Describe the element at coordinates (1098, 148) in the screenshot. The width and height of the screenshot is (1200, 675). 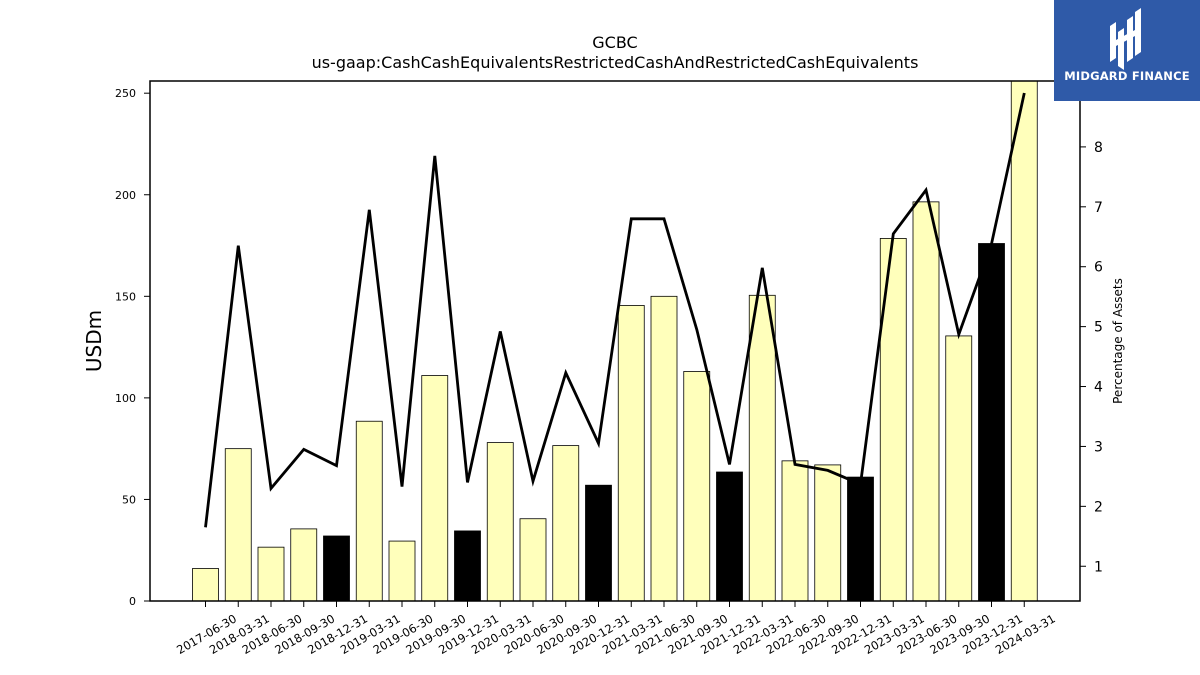
I see `y2-tick-label: 8` at that location.